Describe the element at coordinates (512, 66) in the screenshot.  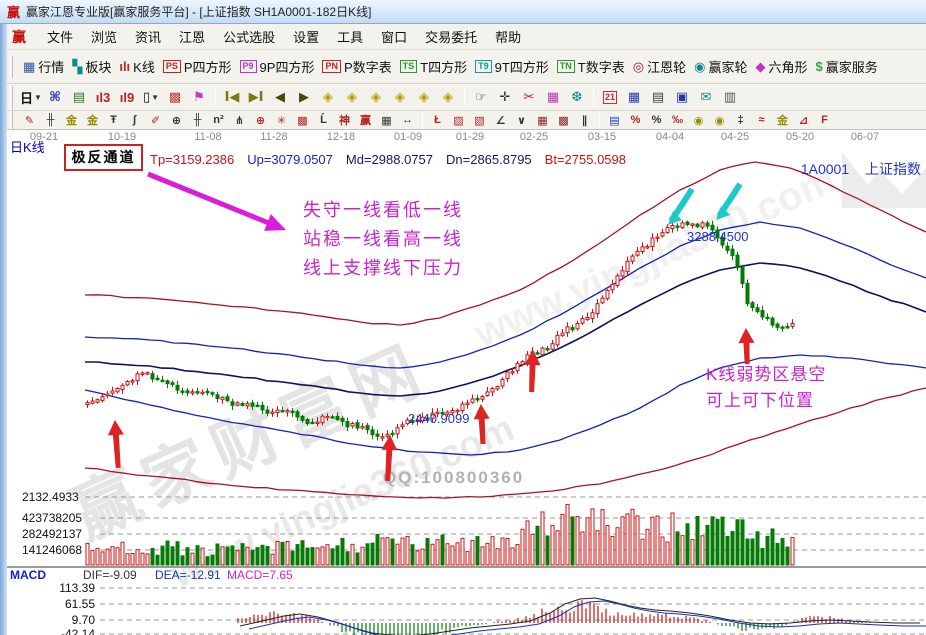
I see `toolbar-main-button-7: T9 9T四方形` at that location.